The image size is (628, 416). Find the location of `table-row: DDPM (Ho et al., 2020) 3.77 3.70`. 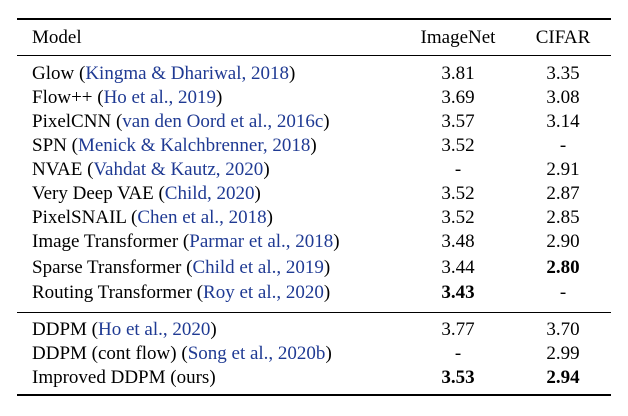

table-row: DDPM (Ho et al., 2020) 3.77 3.70 is located at coordinates (314, 330).